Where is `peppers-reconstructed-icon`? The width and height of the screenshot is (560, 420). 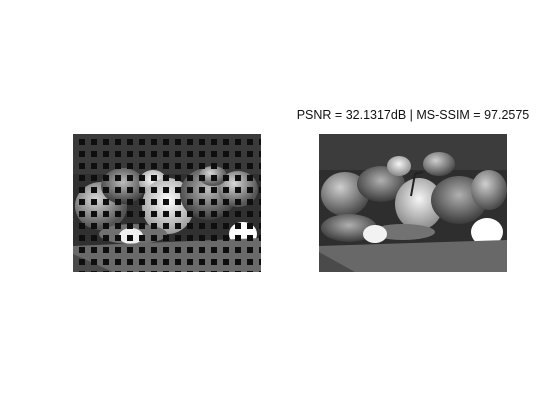
peppers-reconstructed-icon is located at coordinates (413, 203).